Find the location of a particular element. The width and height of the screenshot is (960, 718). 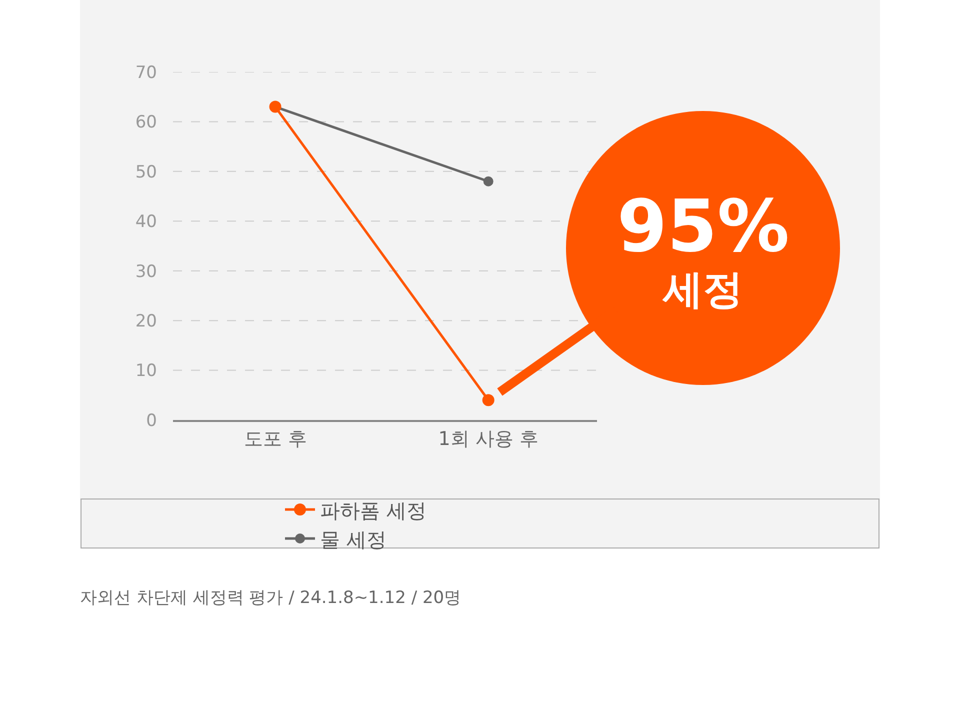

y-tick-label: 50 is located at coordinates (146, 172).